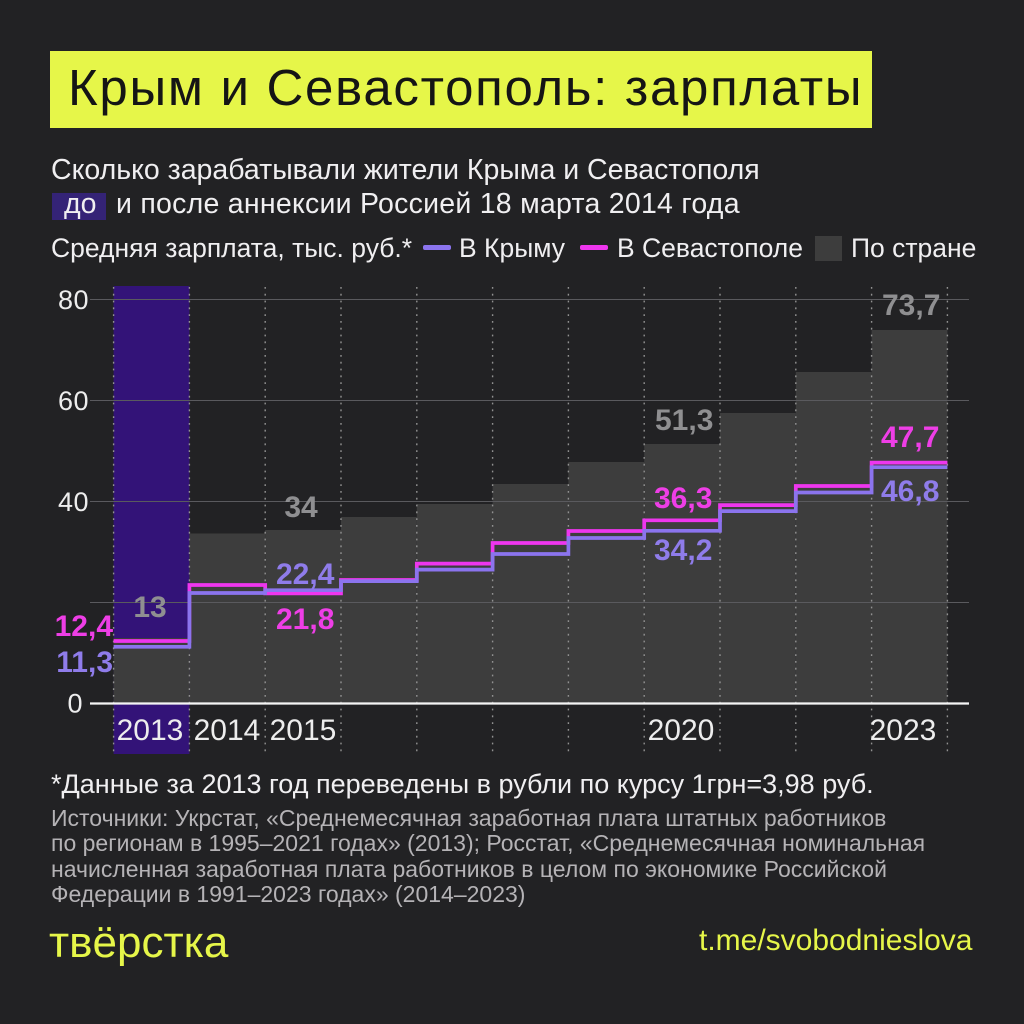  I want to click on svg-text: 22,4, so click(305, 574).